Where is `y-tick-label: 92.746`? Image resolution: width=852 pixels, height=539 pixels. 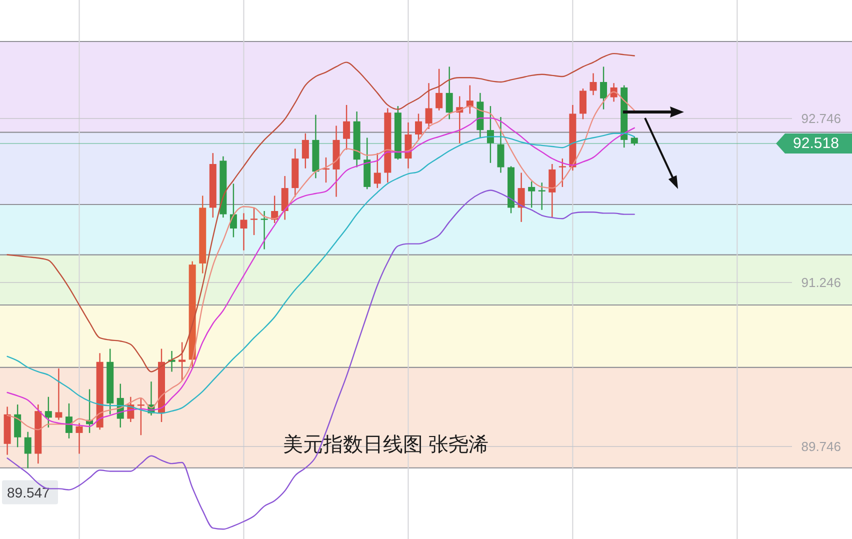 y-tick-label: 92.746 is located at coordinates (821, 118).